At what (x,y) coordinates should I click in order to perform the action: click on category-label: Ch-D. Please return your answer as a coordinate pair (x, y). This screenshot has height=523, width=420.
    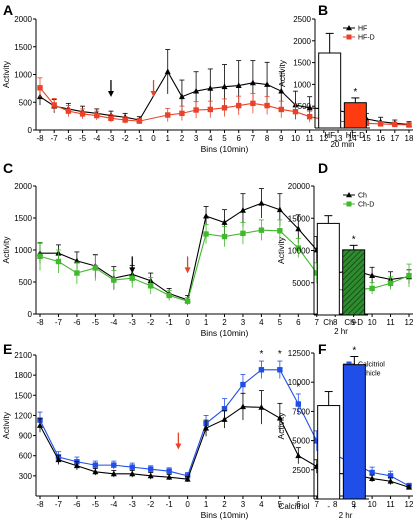
    Looking at the image, I should click on (353, 322).